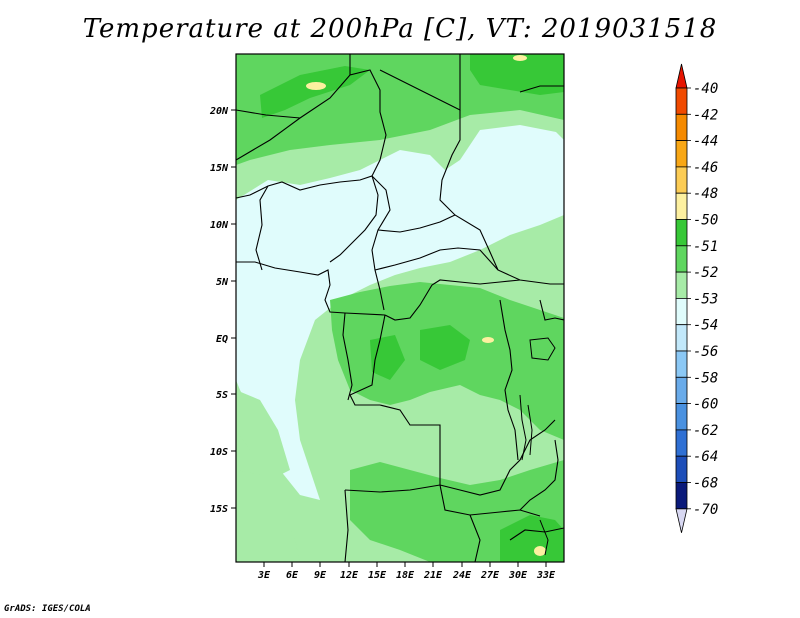 This screenshot has height=618, width=800. What do you see at coordinates (705, 142) in the screenshot?
I see `colorbar-label: -44` at bounding box center [705, 142].